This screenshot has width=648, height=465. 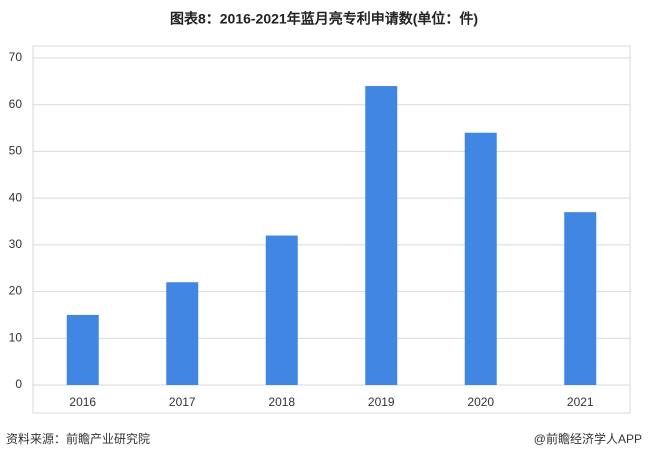 I want to click on x-tick-label: 2017, so click(x=182, y=402).